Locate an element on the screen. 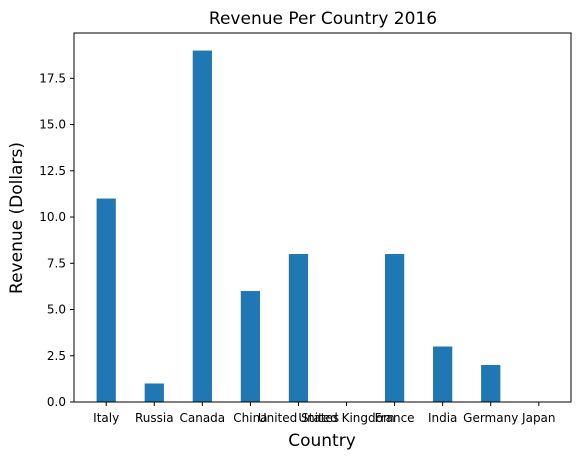 Image resolution: width=581 pixels, height=461 pixels. y-tick-label: 10.0 is located at coordinates (52, 217).